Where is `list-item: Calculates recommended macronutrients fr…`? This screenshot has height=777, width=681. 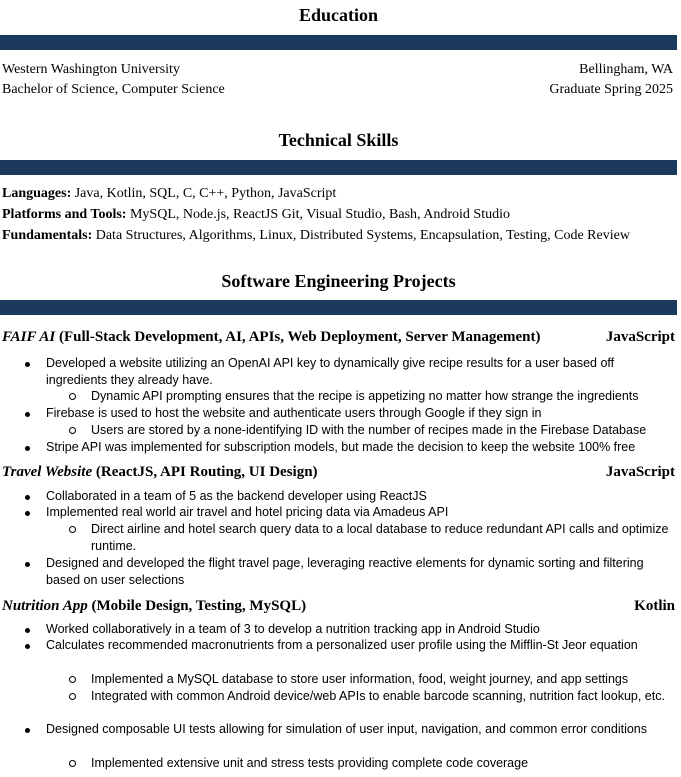
list-item: Calculates recommended macronutrients fr… is located at coordinates (350, 645).